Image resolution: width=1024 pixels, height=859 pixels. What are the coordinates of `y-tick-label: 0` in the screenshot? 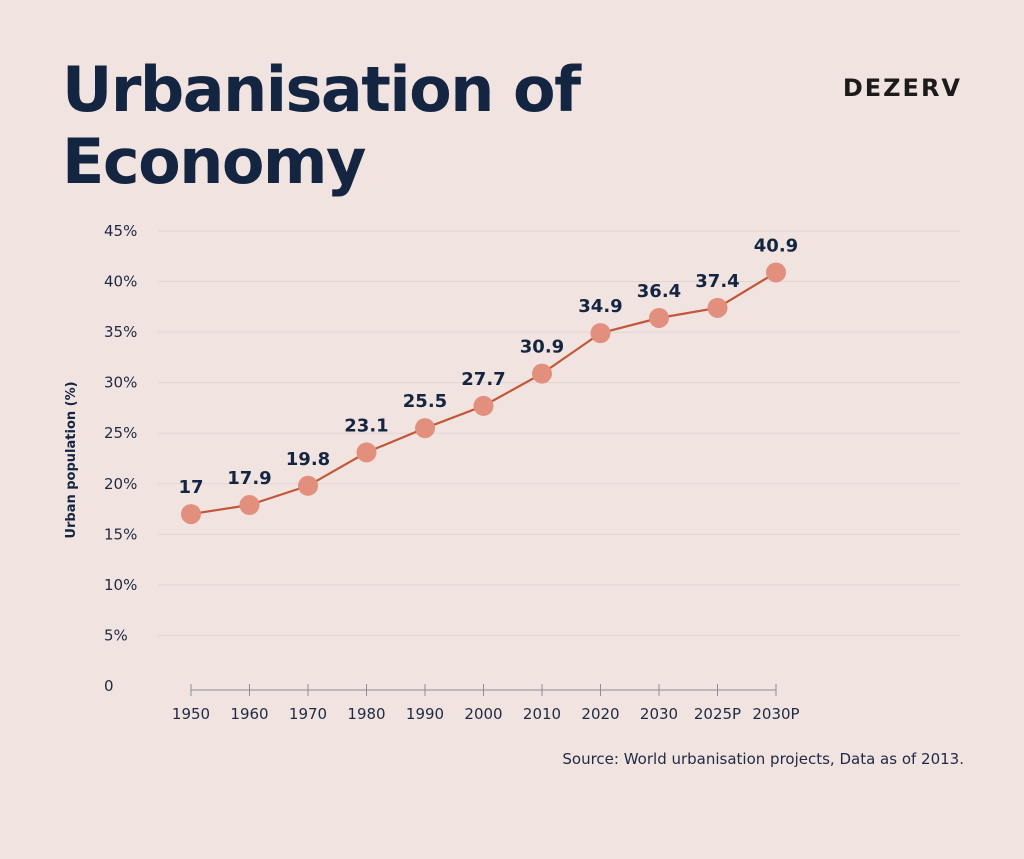 It's located at (109, 686).